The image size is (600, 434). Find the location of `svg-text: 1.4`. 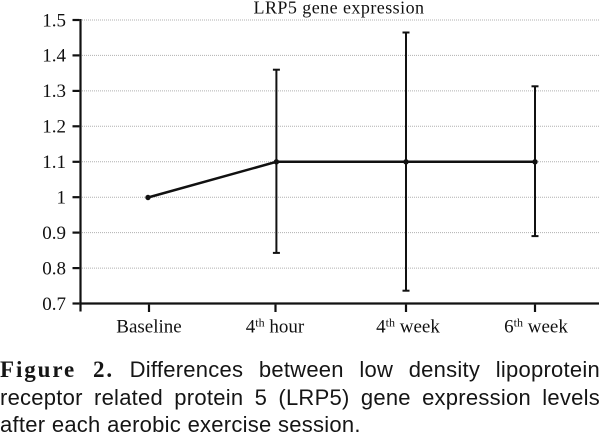

svg-text: 1.4 is located at coordinates (54, 56).